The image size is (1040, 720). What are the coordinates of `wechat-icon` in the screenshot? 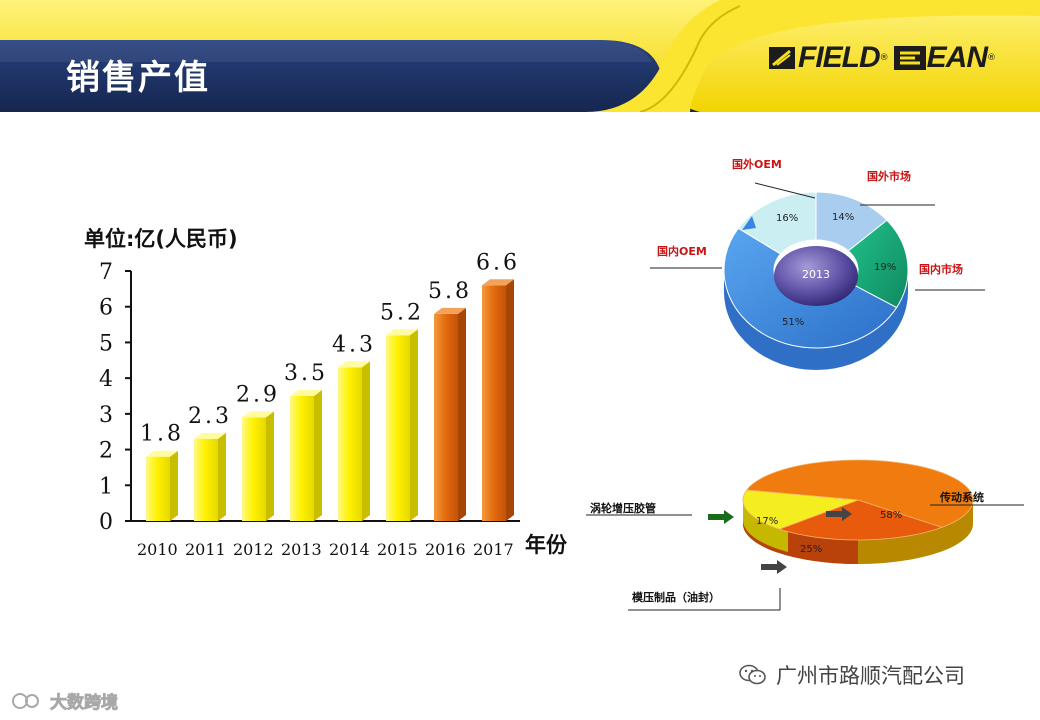 It's located at (752, 674).